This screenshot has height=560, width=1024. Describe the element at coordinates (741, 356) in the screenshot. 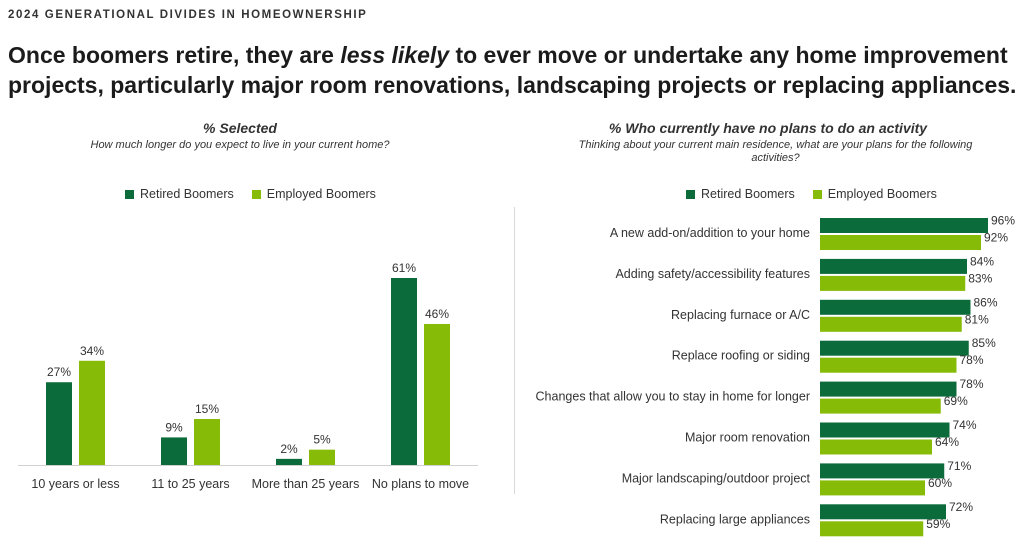

I see `category-label: Replace roofing or siding` at that location.